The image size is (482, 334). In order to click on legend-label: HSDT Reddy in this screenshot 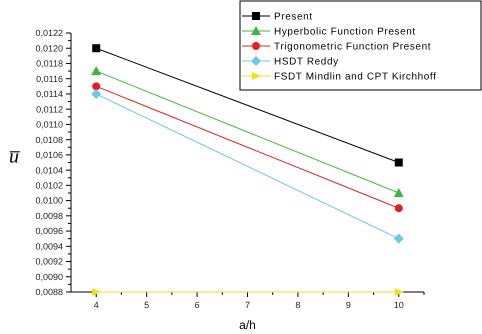, I will do `click(306, 62)`.